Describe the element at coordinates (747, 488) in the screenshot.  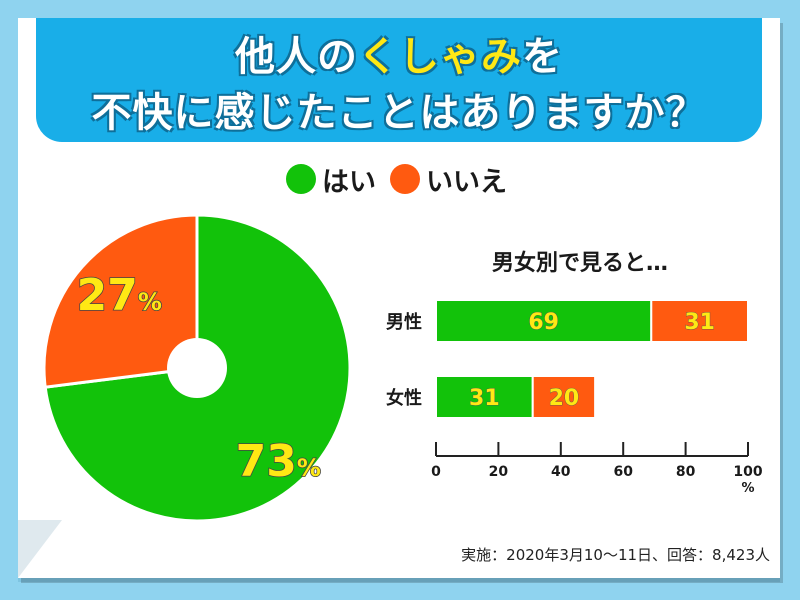
I see `x-axis-unit: %` at that location.